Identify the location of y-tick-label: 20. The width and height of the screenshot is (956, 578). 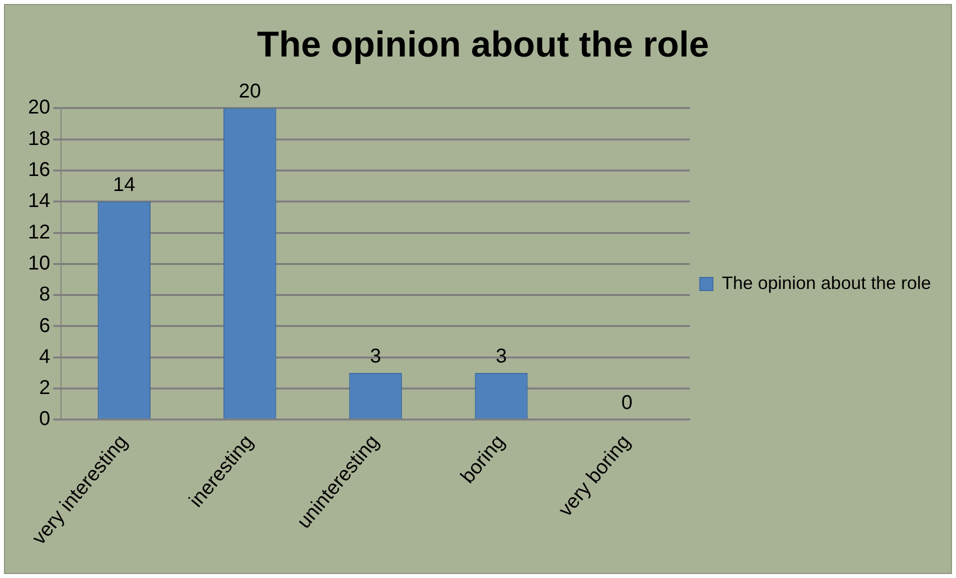
(39, 107).